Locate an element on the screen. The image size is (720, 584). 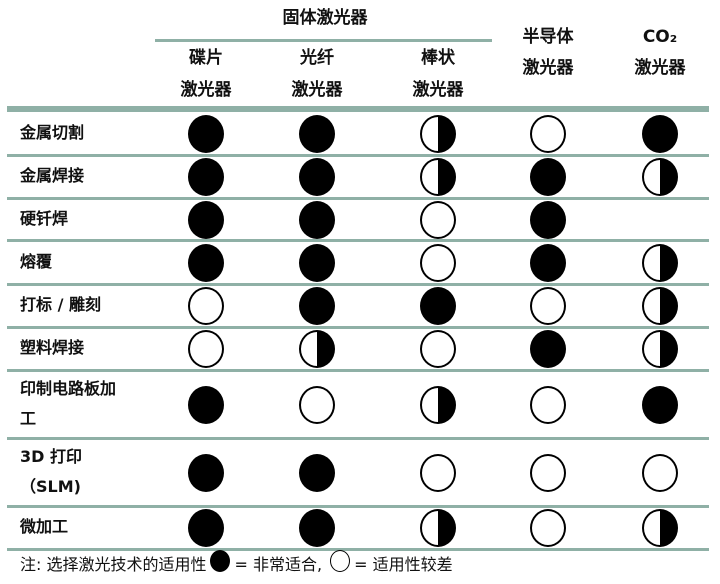
legend-prefix: 注: 选择激光技术的适用性 is located at coordinates (113, 564).